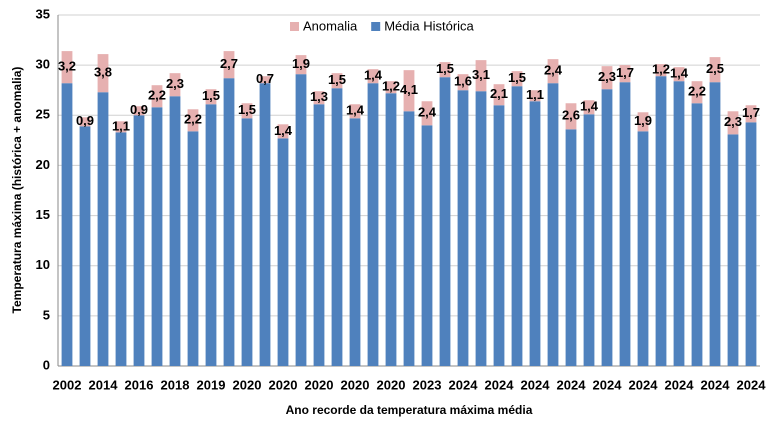 Image resolution: width=777 pixels, height=424 pixels. I want to click on y-tick-label: 30, so click(43, 64).